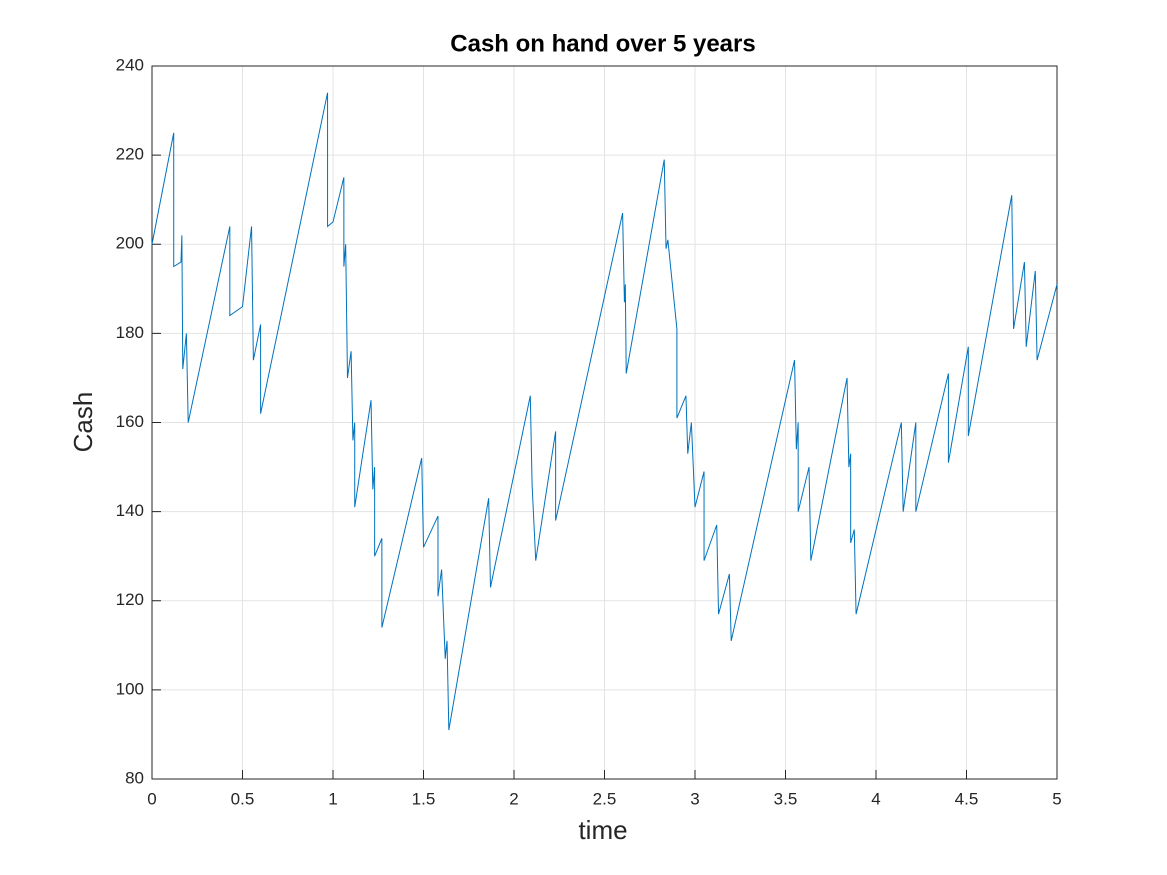 This screenshot has width=1167, height=875. What do you see at coordinates (243, 798) in the screenshot?
I see `x-tick-label: 0.5` at bounding box center [243, 798].